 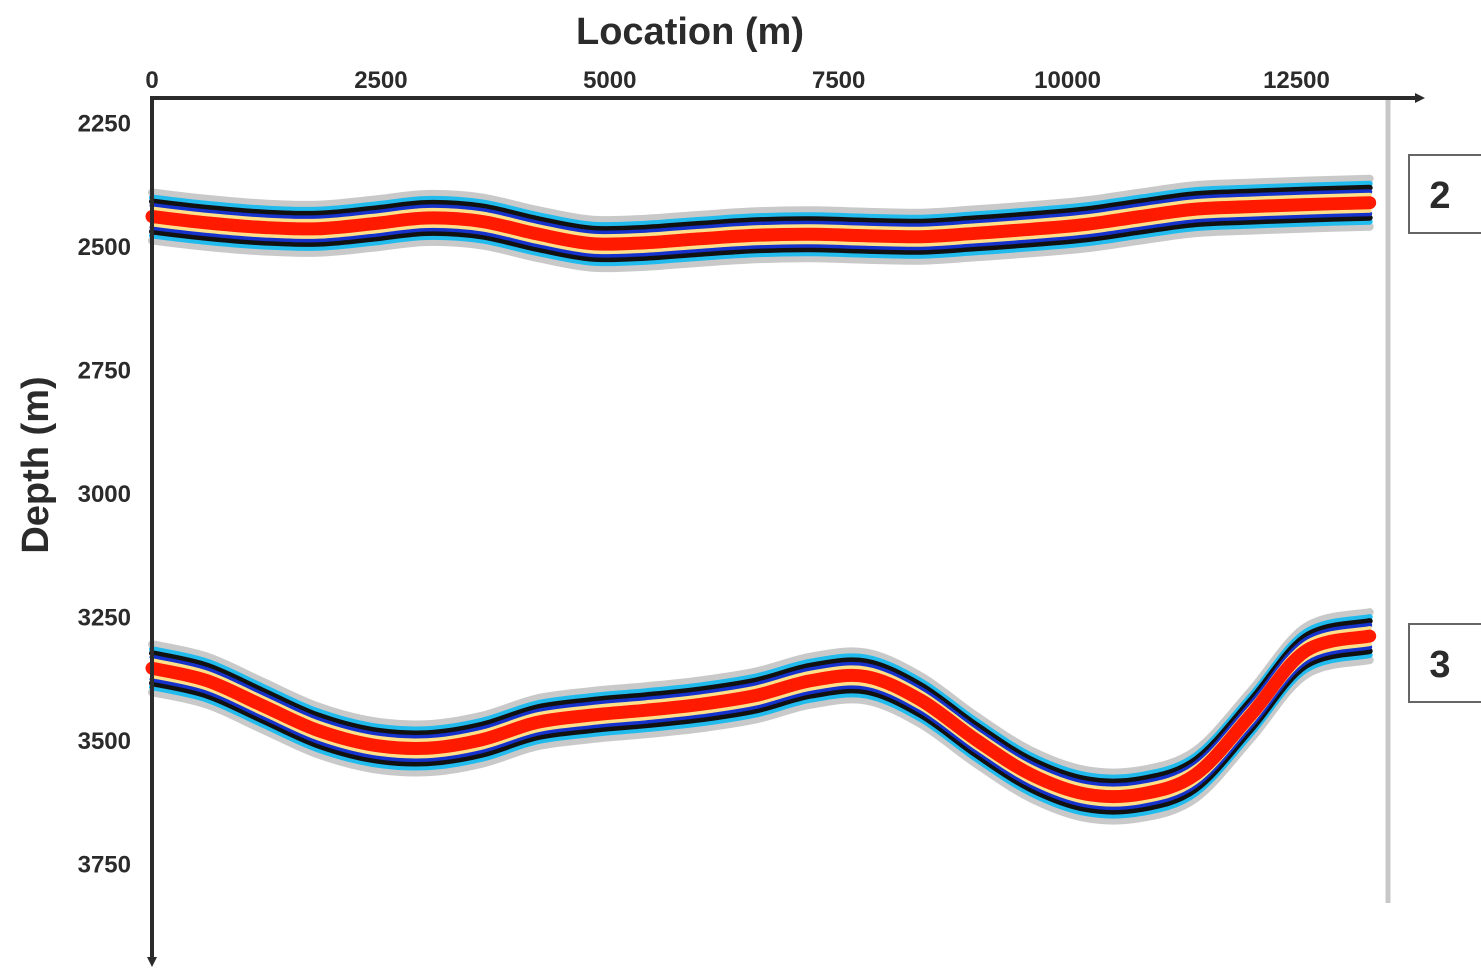 What do you see at coordinates (104, 741) in the screenshot?
I see `y-tick-label: 3500` at bounding box center [104, 741].